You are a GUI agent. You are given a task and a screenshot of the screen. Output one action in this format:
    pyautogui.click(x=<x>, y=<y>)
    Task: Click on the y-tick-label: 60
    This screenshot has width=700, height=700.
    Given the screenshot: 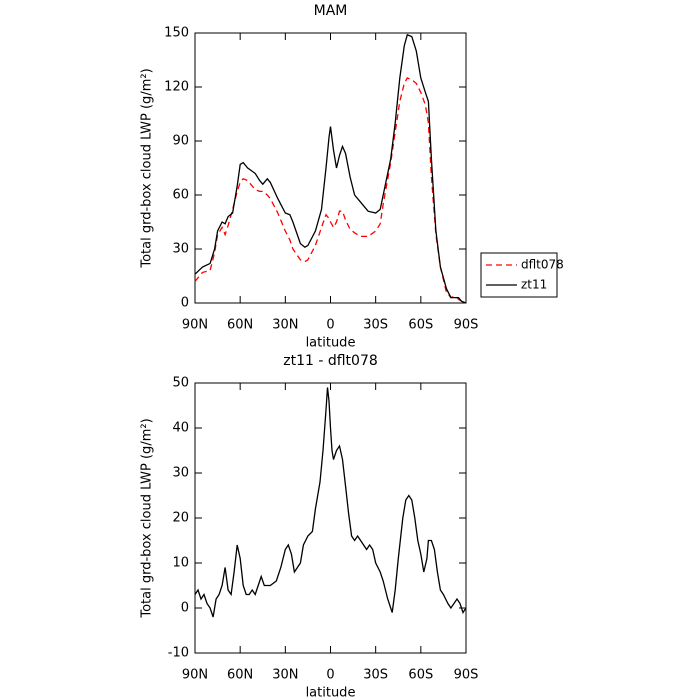 What is the action you would take?
    pyautogui.click(x=180, y=195)
    